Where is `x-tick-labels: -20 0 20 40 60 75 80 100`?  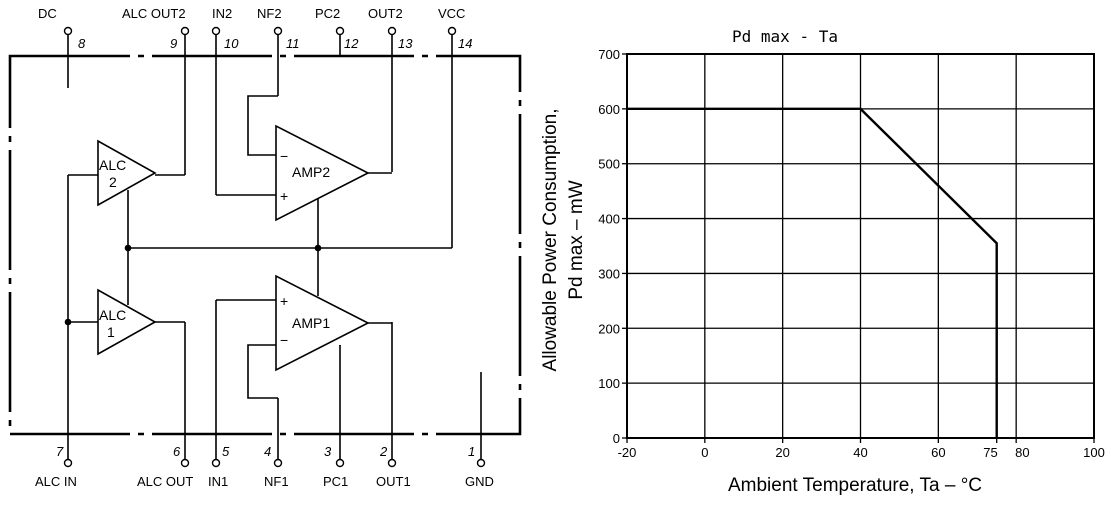
x-tick-labels: -20 0 20 40 60 75 80 100 is located at coordinates (861, 452).